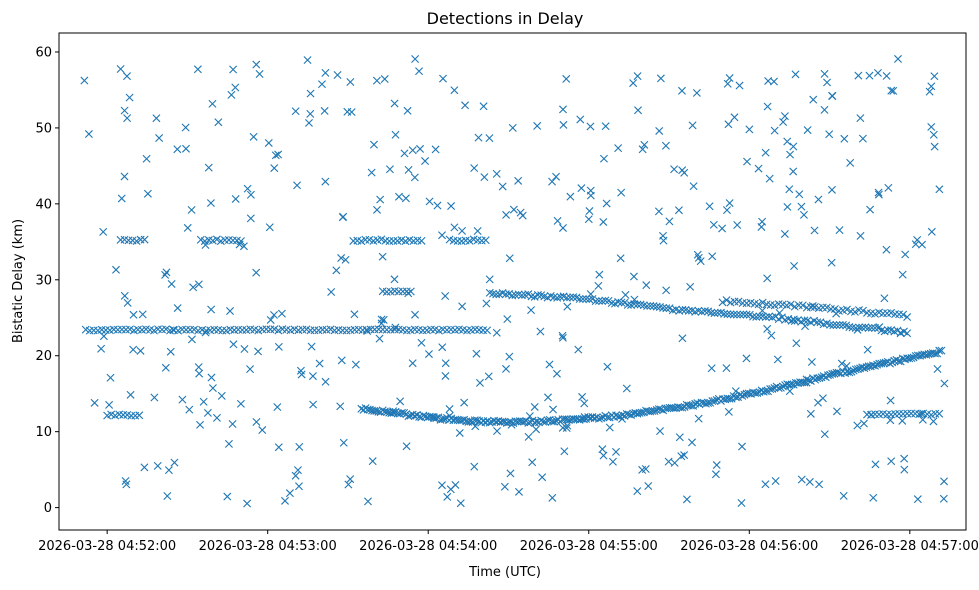 This screenshot has height=590, width=979. Describe the element at coordinates (43, 204) in the screenshot. I see `y-tick-label: 40` at that location.